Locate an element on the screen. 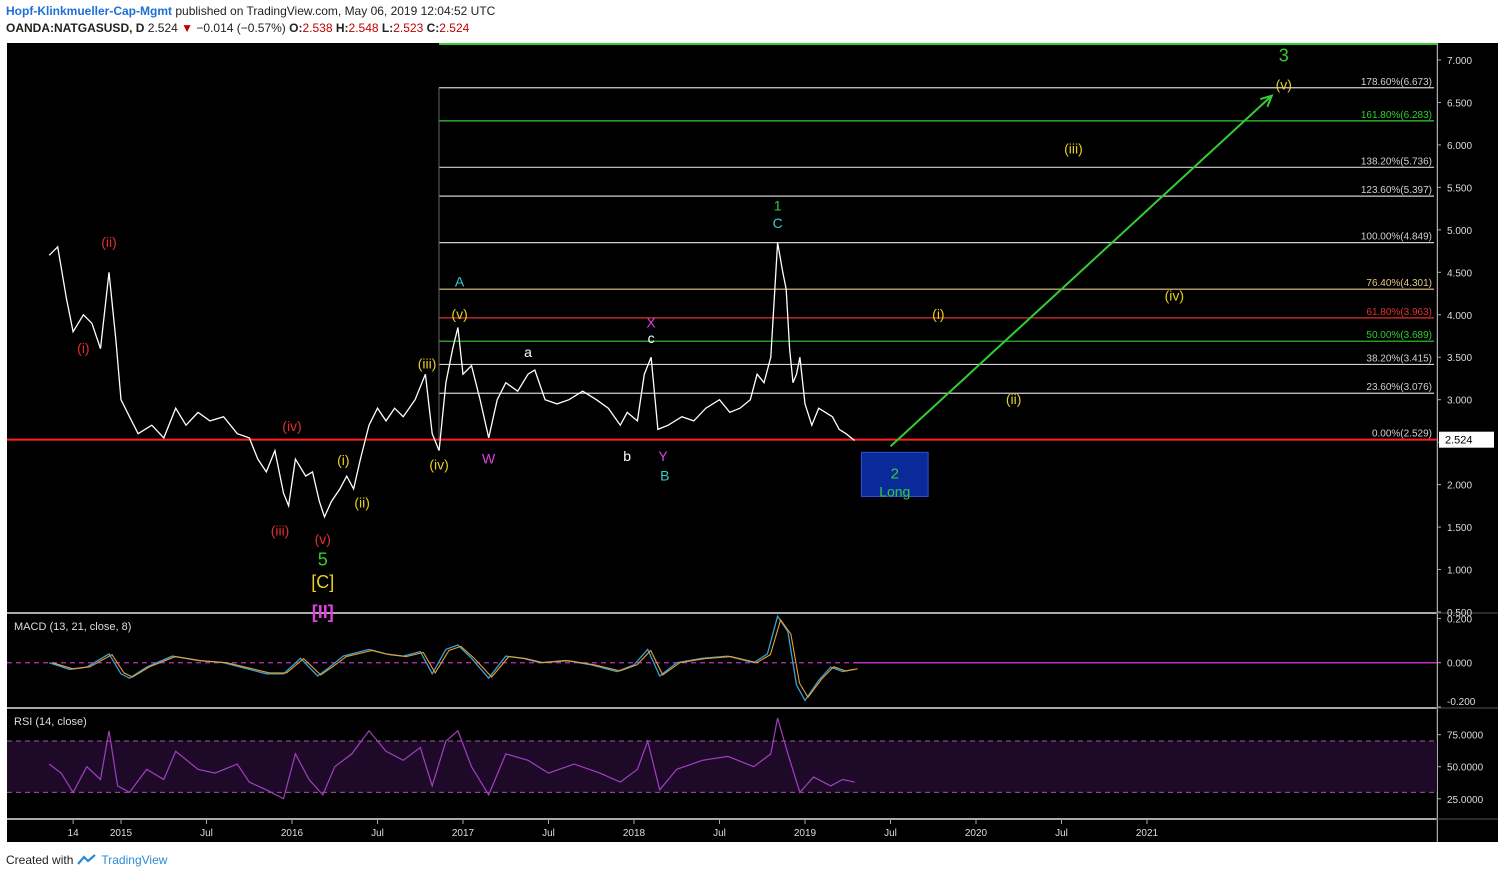 The width and height of the screenshot is (1500, 878). price-tick-label: 6.500 is located at coordinates (1459, 103).